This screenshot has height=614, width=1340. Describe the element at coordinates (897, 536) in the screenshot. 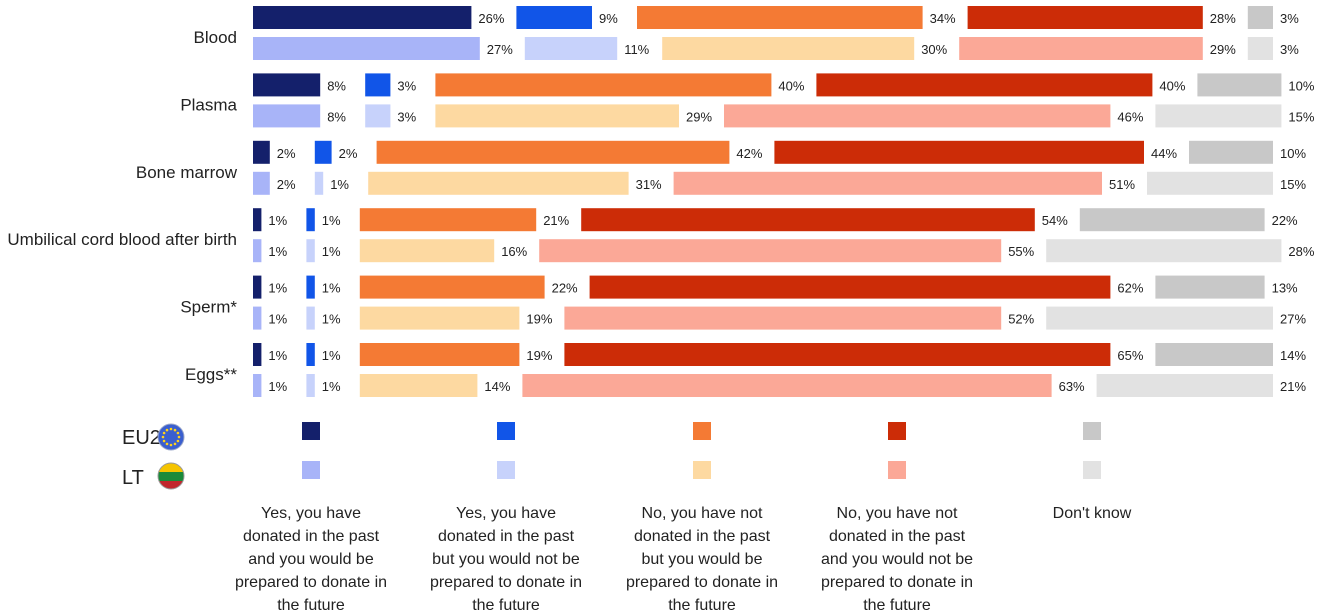

I see `legend-label: donated in the past` at that location.